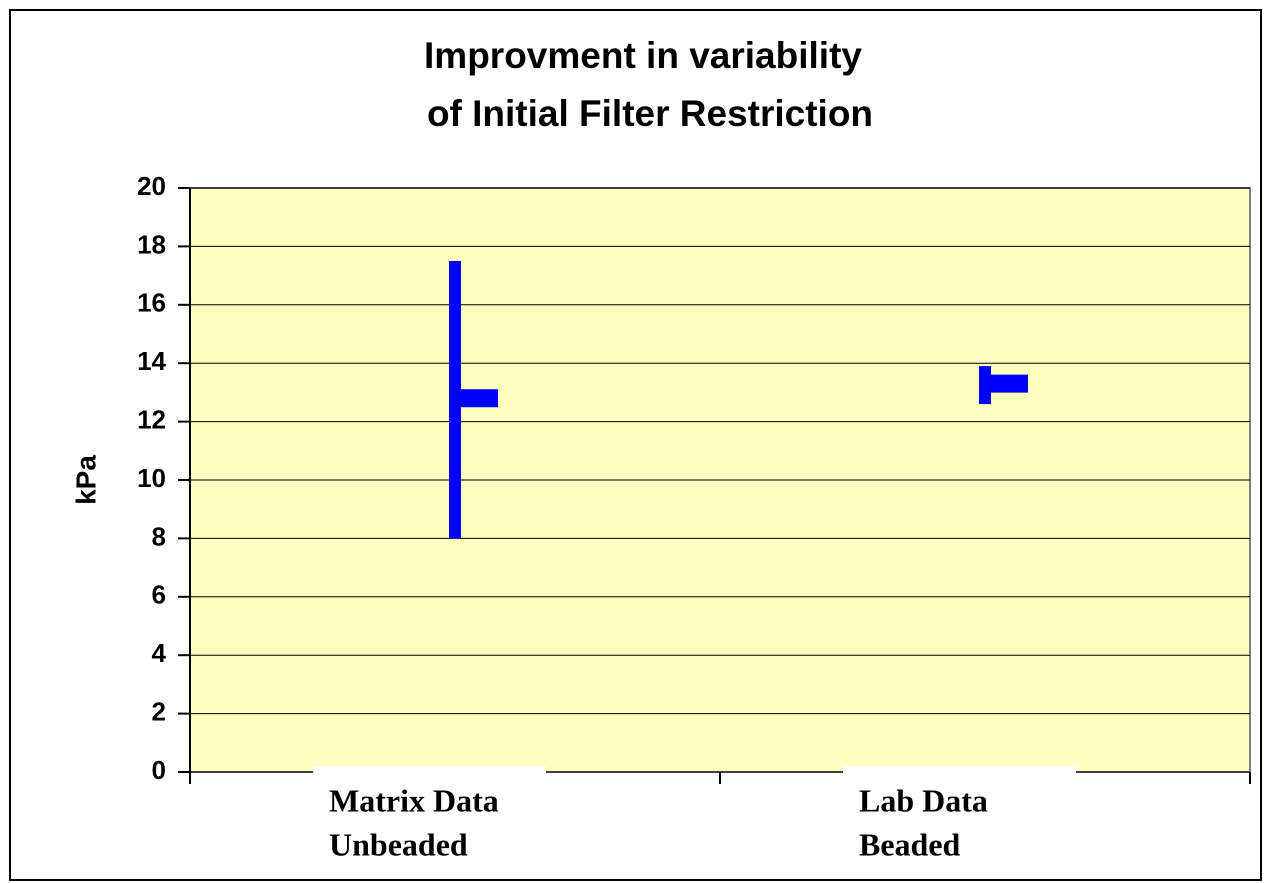 The width and height of the screenshot is (1264, 883). Describe the element at coordinates (159, 595) in the screenshot. I see `y-tick-label: 6` at that location.